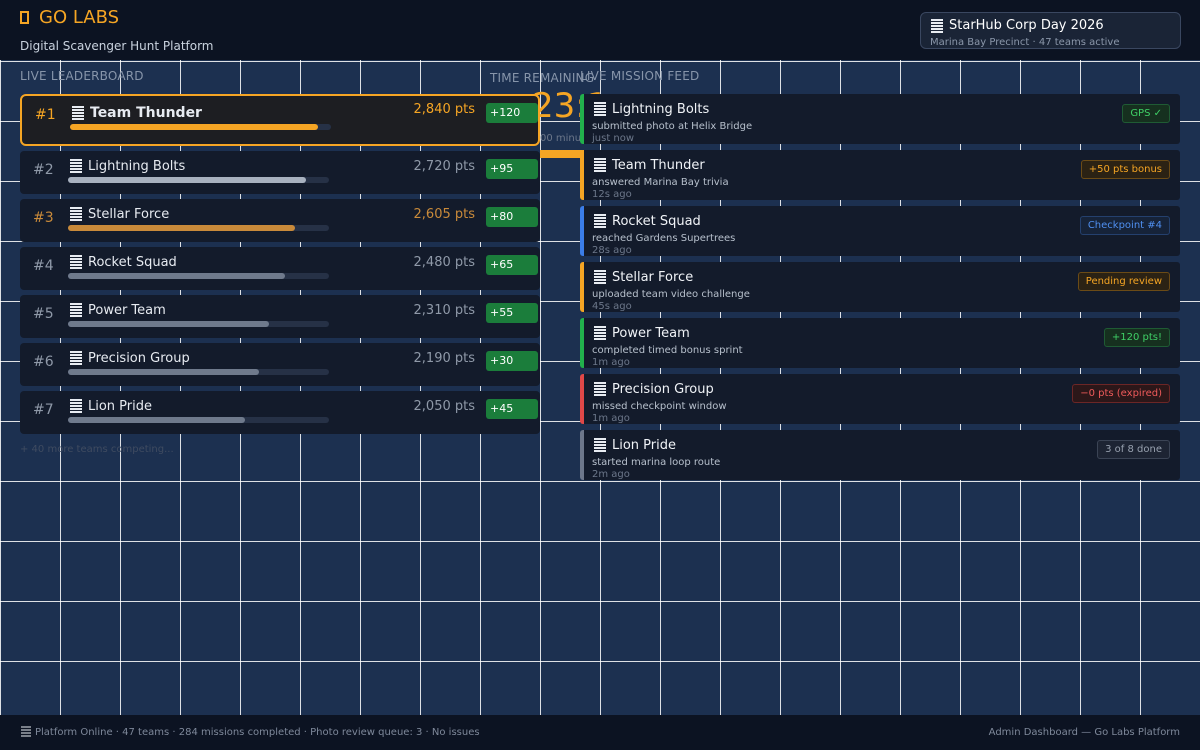  What do you see at coordinates (444, 358) in the screenshot?
I see `points: 2,190 pts` at bounding box center [444, 358].